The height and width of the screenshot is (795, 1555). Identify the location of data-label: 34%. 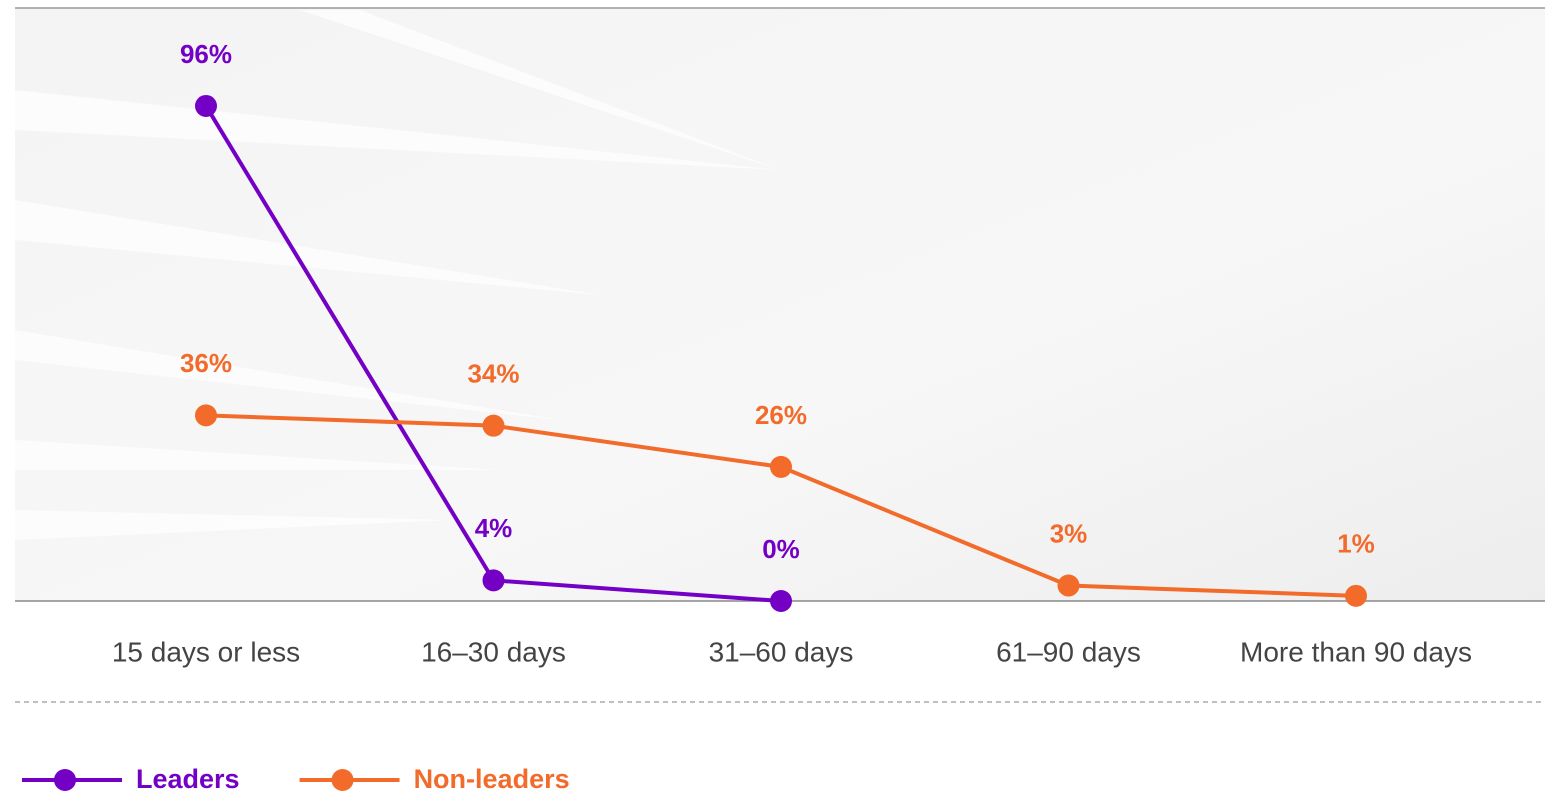
(493, 374).